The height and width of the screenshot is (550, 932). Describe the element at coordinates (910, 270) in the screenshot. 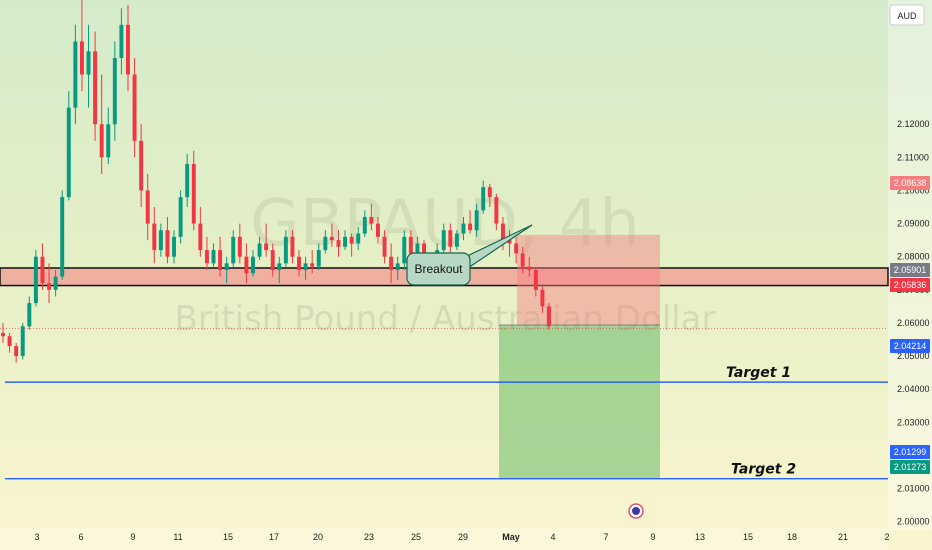

I see `price-tag-value: 2.05901` at that location.